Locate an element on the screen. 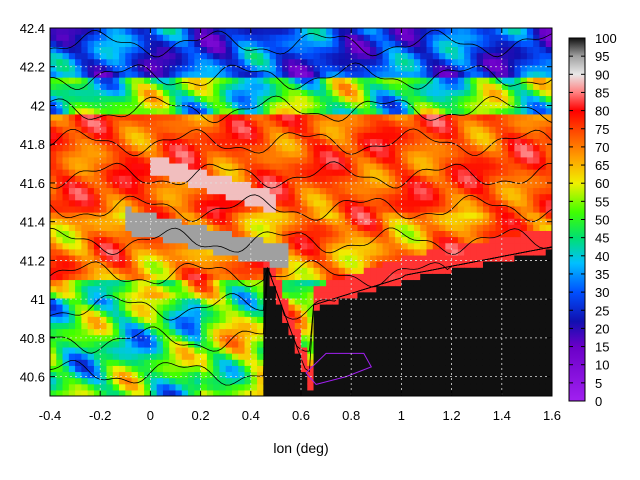 The image size is (640, 480). colorbar-tick-label: 95 is located at coordinates (602, 56).